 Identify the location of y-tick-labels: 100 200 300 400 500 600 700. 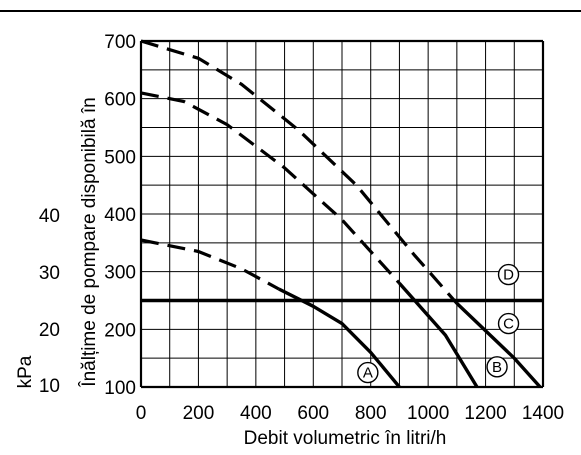
(120, 215).